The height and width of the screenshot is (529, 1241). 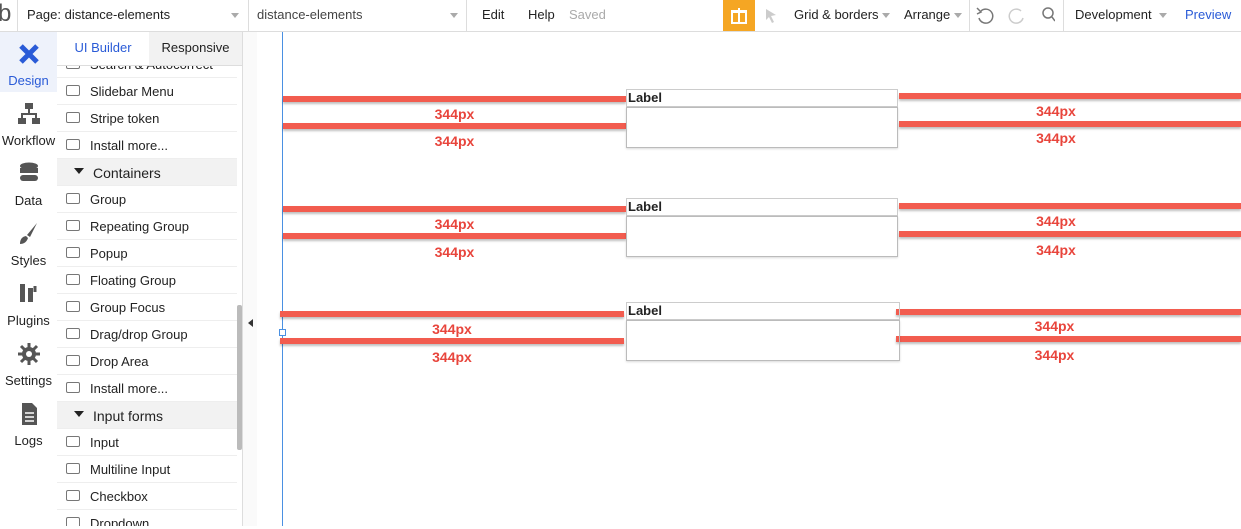 I want to click on scrollbar, so click(x=239, y=377).